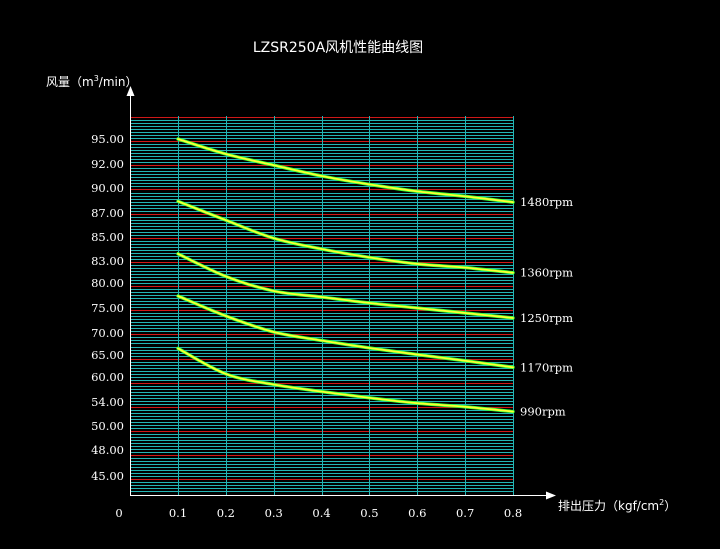  What do you see at coordinates (369, 513) in the screenshot?
I see `x-tick-label: 0.5` at bounding box center [369, 513].